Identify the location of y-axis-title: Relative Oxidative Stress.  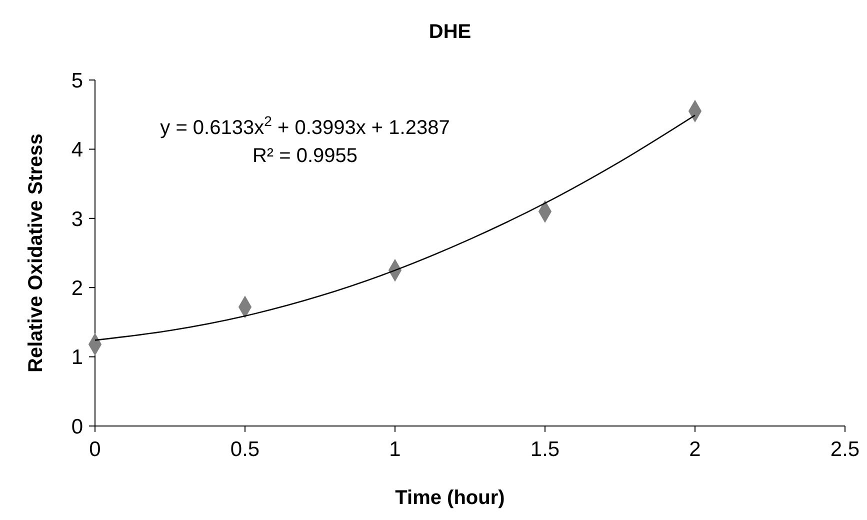
(36, 253).